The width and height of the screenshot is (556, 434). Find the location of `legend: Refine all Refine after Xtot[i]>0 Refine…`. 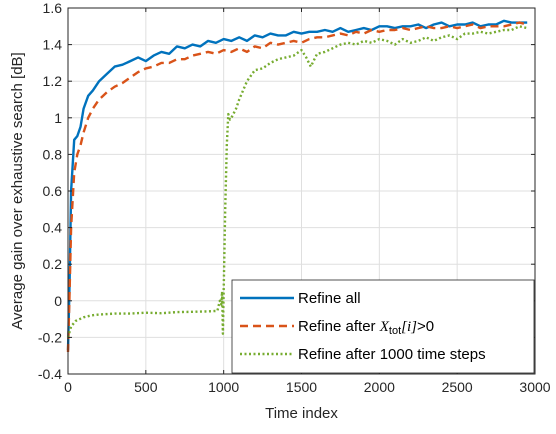

legend: Refine all Refine after Xtot[i]>0 Refine… is located at coordinates (383, 326).